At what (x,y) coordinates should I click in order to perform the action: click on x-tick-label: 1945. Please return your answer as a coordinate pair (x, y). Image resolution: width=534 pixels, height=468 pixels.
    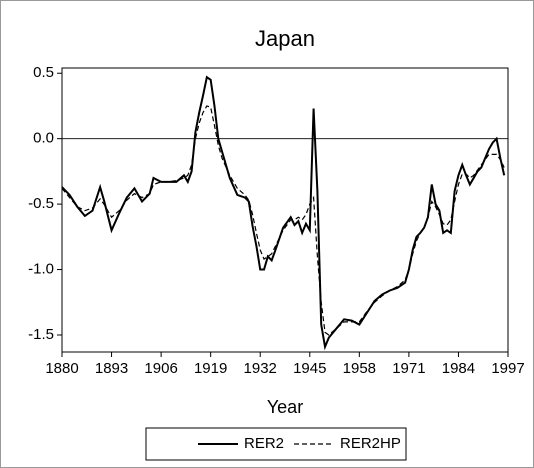
    Looking at the image, I should click on (309, 368).